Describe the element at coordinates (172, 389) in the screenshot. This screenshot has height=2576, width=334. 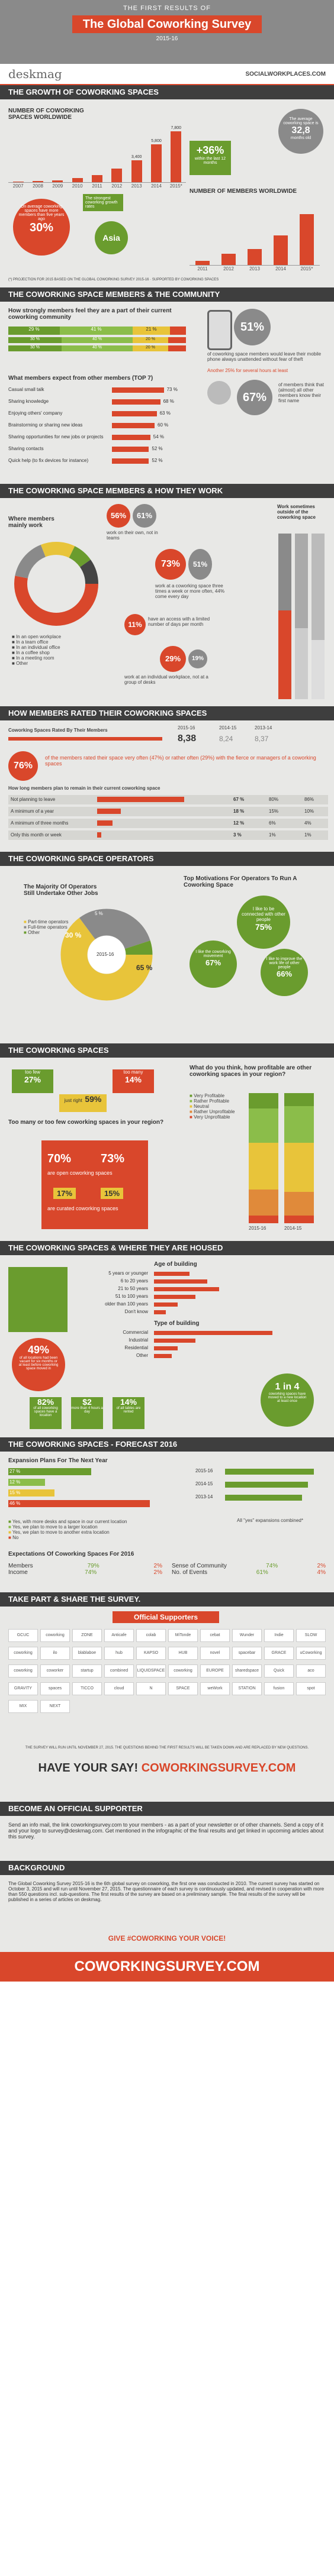
I see `bar-value: 73 %` at that location.